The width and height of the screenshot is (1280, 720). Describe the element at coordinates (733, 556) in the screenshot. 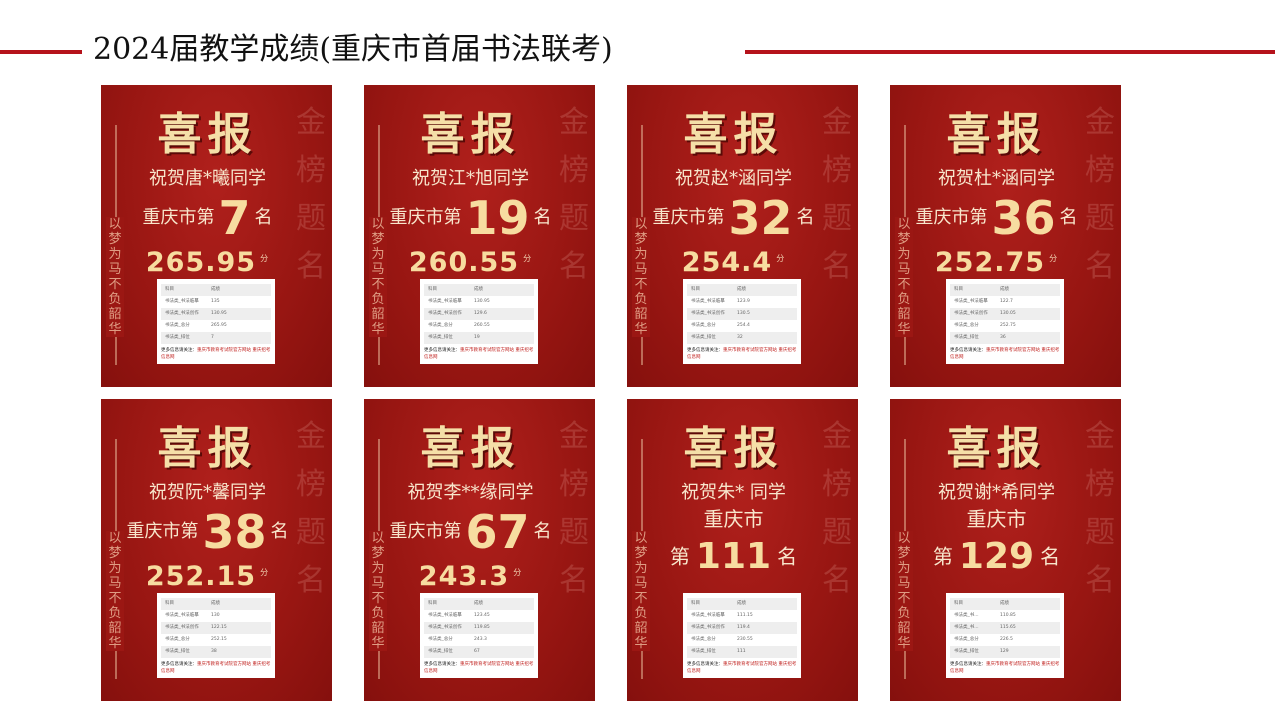

I see `rank-number: 111` at that location.